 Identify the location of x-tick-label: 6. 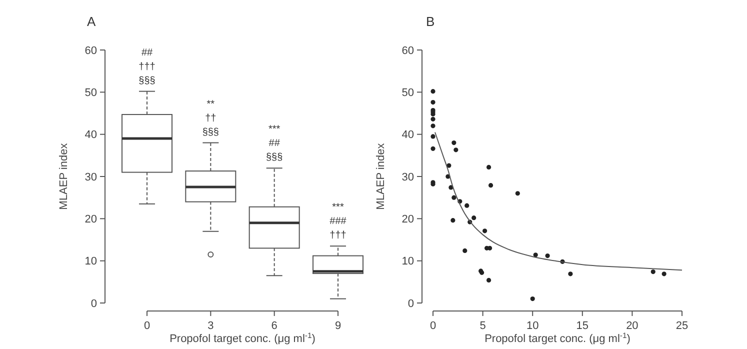
(274, 326).